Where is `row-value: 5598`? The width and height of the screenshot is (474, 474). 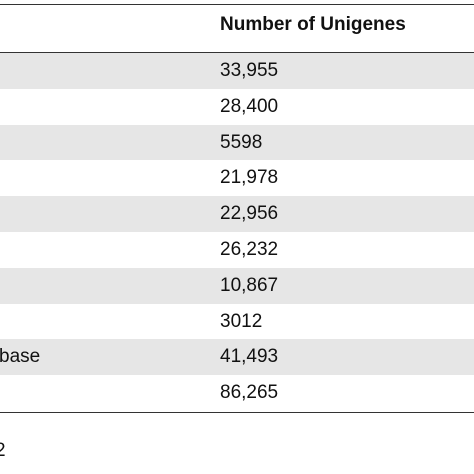 row-value: 5598 is located at coordinates (241, 142).